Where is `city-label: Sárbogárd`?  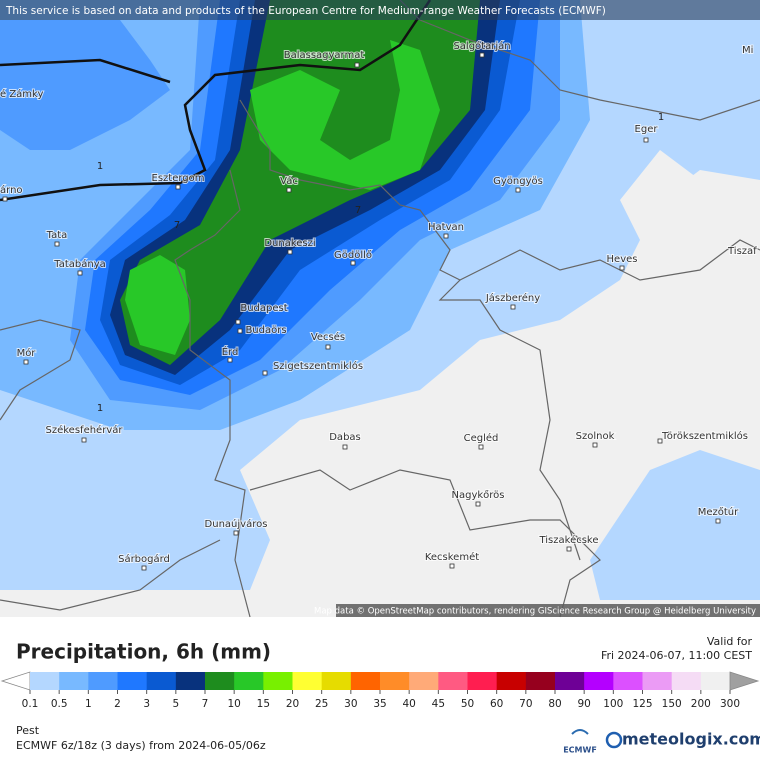 city-label: Sárbogárd is located at coordinates (144, 559).